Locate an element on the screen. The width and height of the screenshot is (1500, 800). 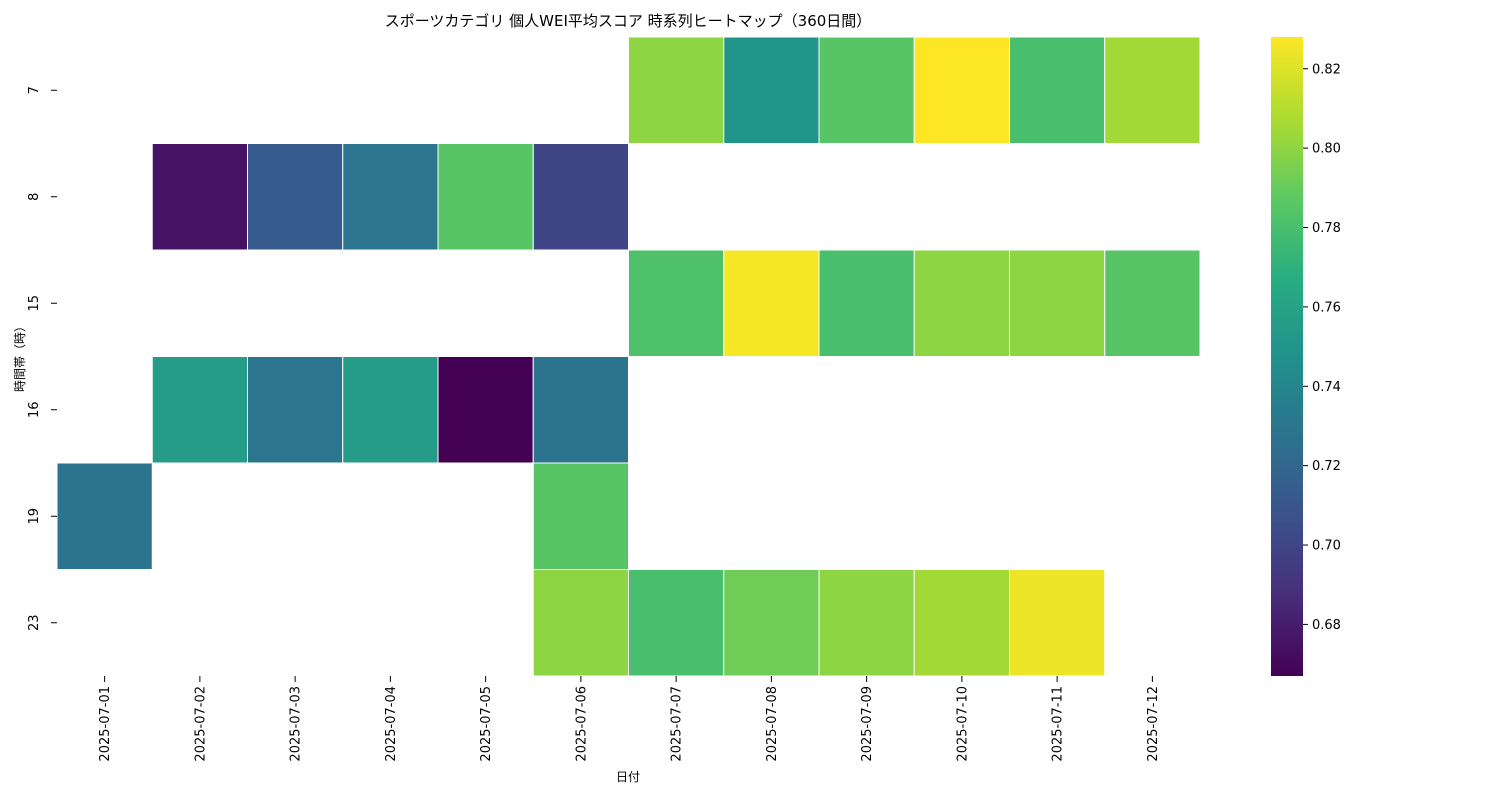
x-tick-label: 2025-07-05 is located at coordinates (486, 724).